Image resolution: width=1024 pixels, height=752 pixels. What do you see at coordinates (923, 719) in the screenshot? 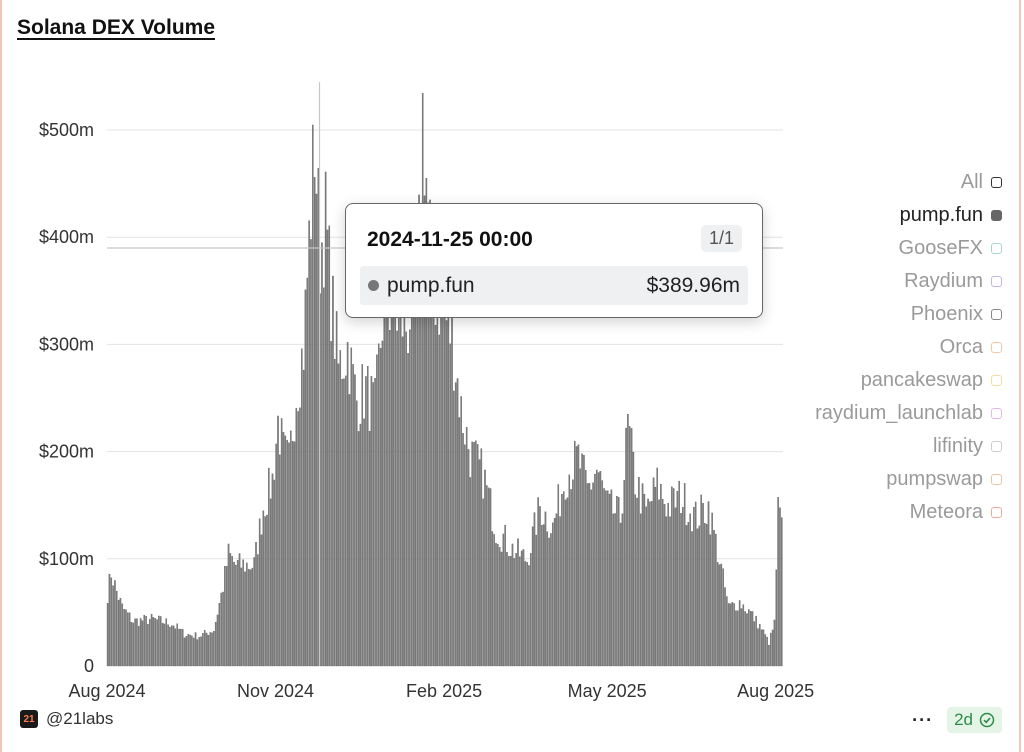
I see `more-options-button: ···` at bounding box center [923, 719].